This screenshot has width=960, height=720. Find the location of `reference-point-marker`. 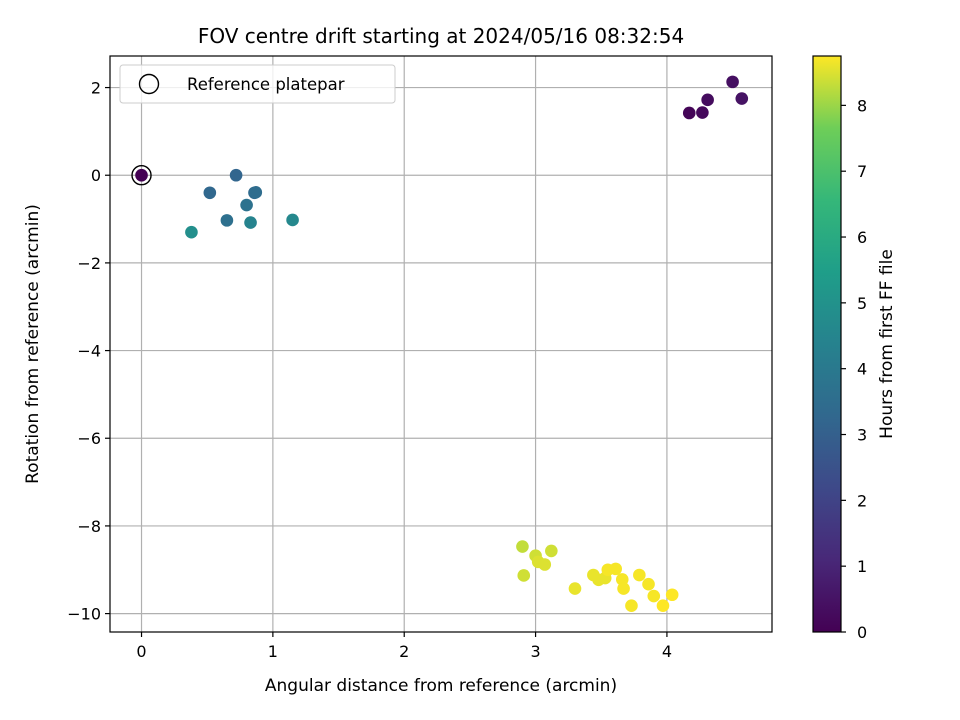

reference-point-marker is located at coordinates (141, 175).